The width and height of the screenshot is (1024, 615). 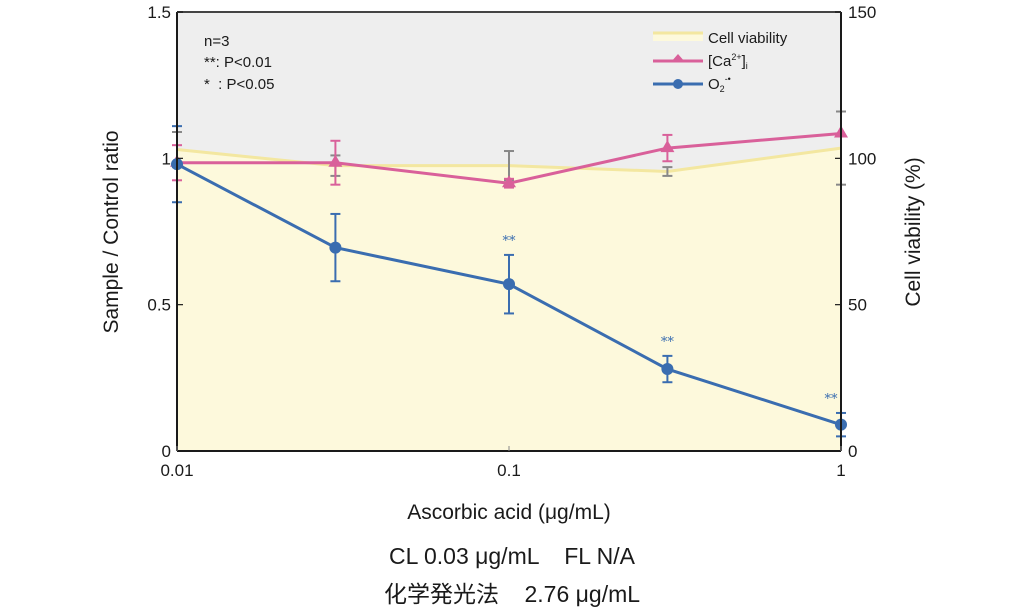 What do you see at coordinates (509, 512) in the screenshot?
I see `x-axis-title: Ascorbic acid (μg/mL)` at bounding box center [509, 512].